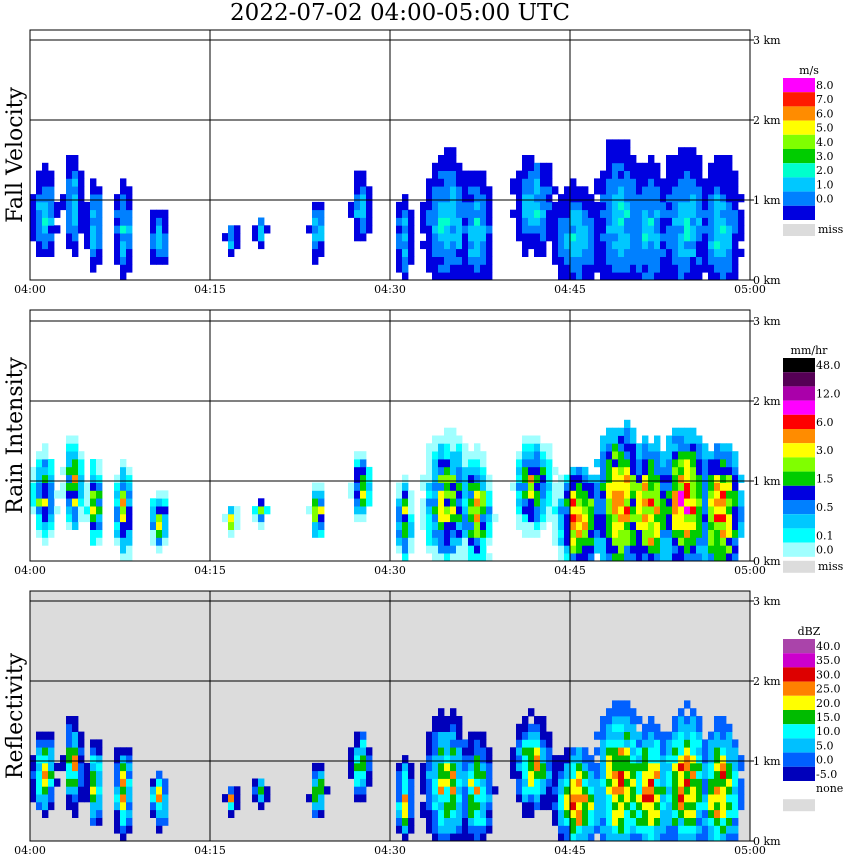 Image resolution: width=850 pixels, height=868 pixels. Describe the element at coordinates (828, 646) in the screenshot. I see `colorbar-label: 40.0` at that location.